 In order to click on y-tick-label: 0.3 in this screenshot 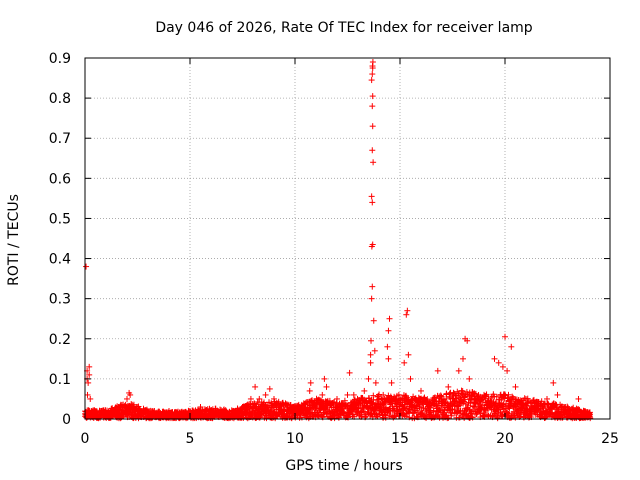, I will do `click(60, 300)`.